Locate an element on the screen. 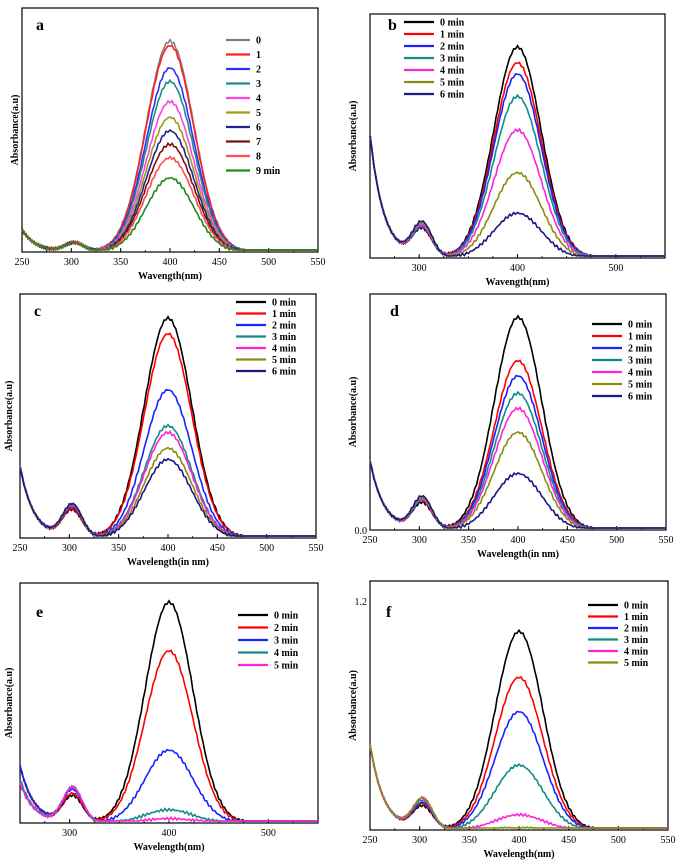 The height and width of the screenshot is (862, 685). panel-letter: e is located at coordinates (39, 612).